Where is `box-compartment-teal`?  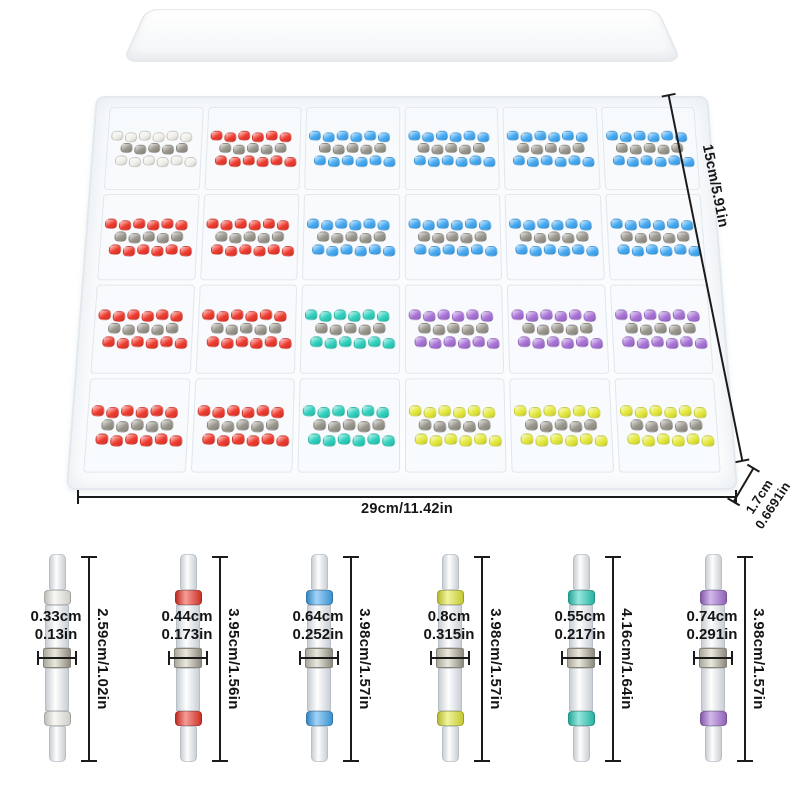 box-compartment-teal is located at coordinates (349, 329).